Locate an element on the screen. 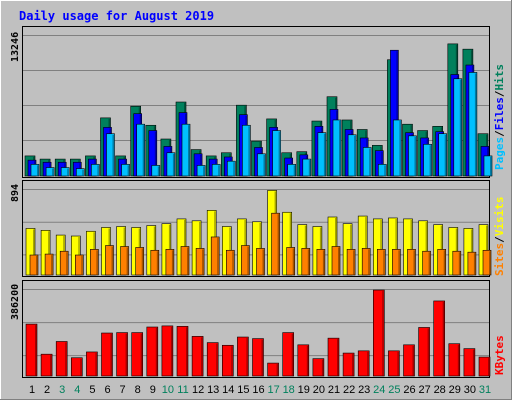 This screenshot has width=512, height=400. day-label-1: 1 is located at coordinates (32, 390).